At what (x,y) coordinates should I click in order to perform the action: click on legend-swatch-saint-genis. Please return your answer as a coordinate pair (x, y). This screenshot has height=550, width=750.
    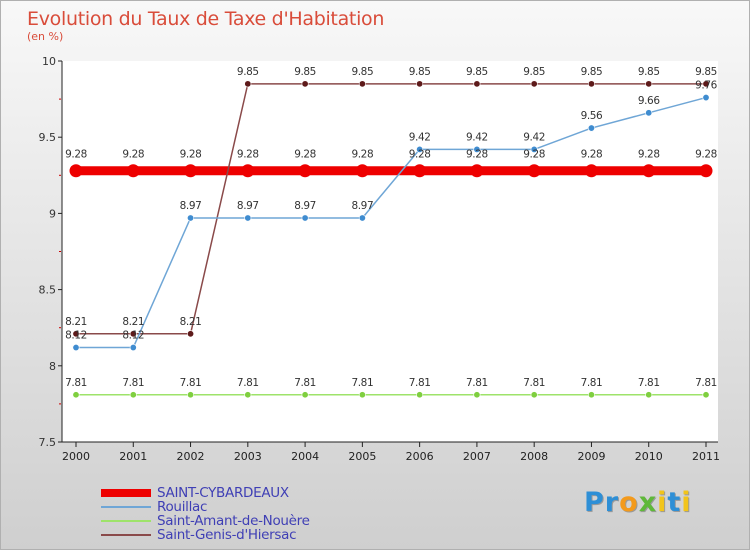
    Looking at the image, I should click on (126, 535).